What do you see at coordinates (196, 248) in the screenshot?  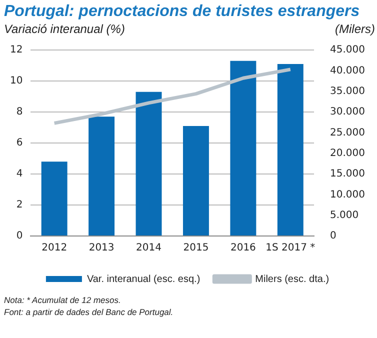 I see `x-tick-label: 2015` at bounding box center [196, 248].